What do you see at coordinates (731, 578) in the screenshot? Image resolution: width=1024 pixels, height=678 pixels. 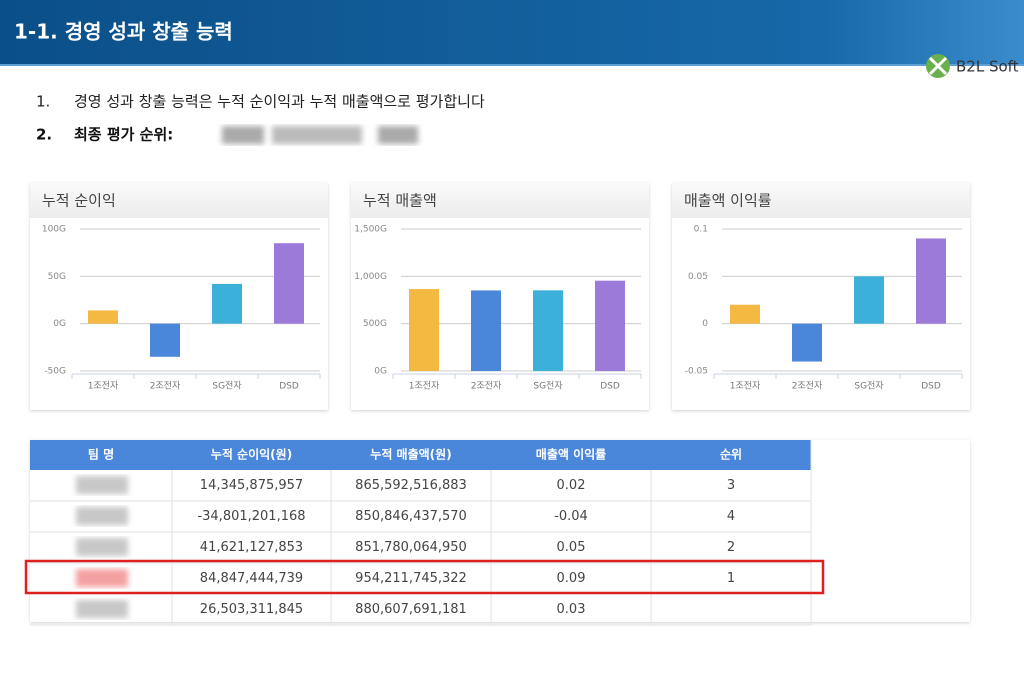 I see `cell: 1` at bounding box center [731, 578].